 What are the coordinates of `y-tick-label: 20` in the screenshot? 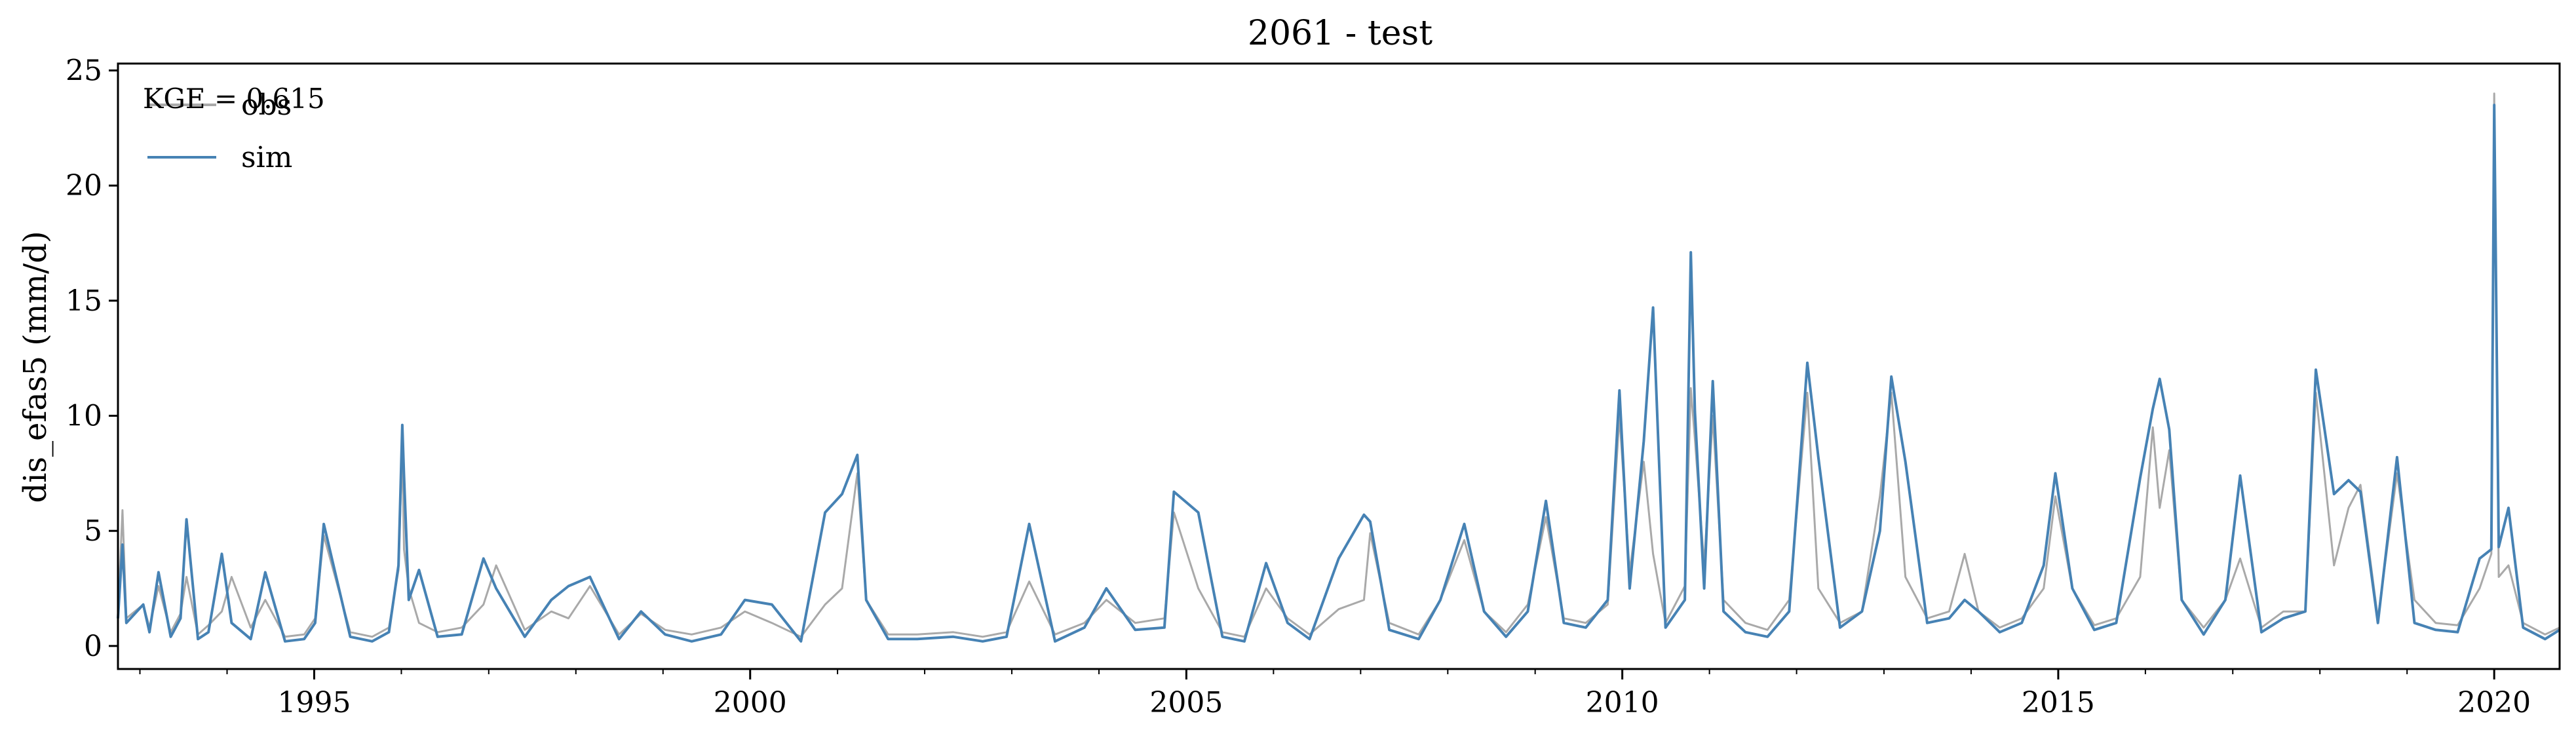 It's located at (84, 185).